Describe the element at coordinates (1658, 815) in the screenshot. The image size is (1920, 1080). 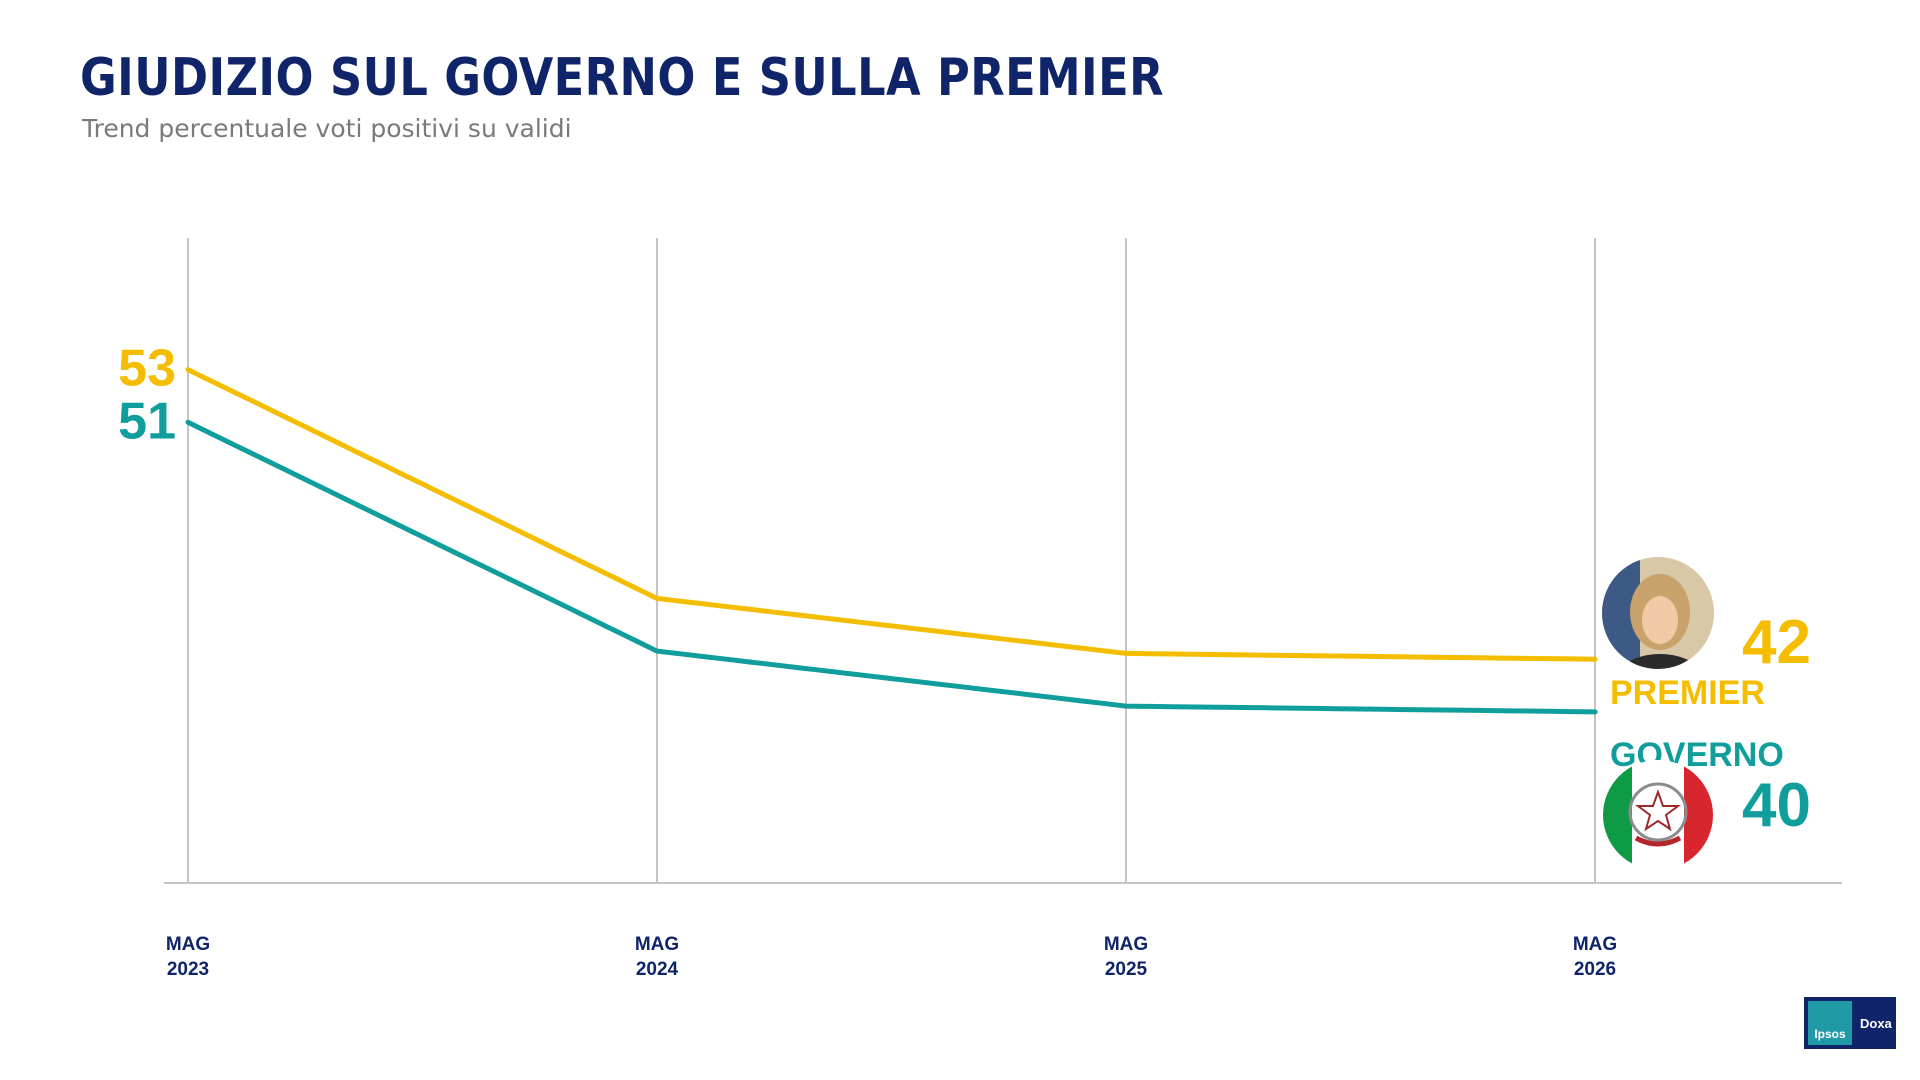
I see `italian-emblem-icon` at that location.